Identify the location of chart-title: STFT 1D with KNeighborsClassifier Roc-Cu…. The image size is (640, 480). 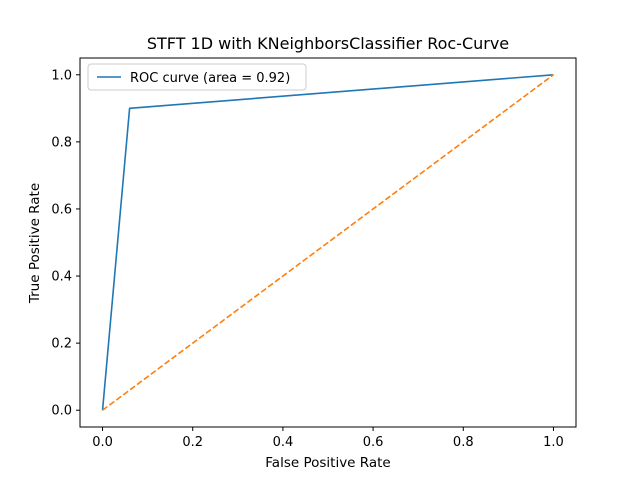
(328, 43).